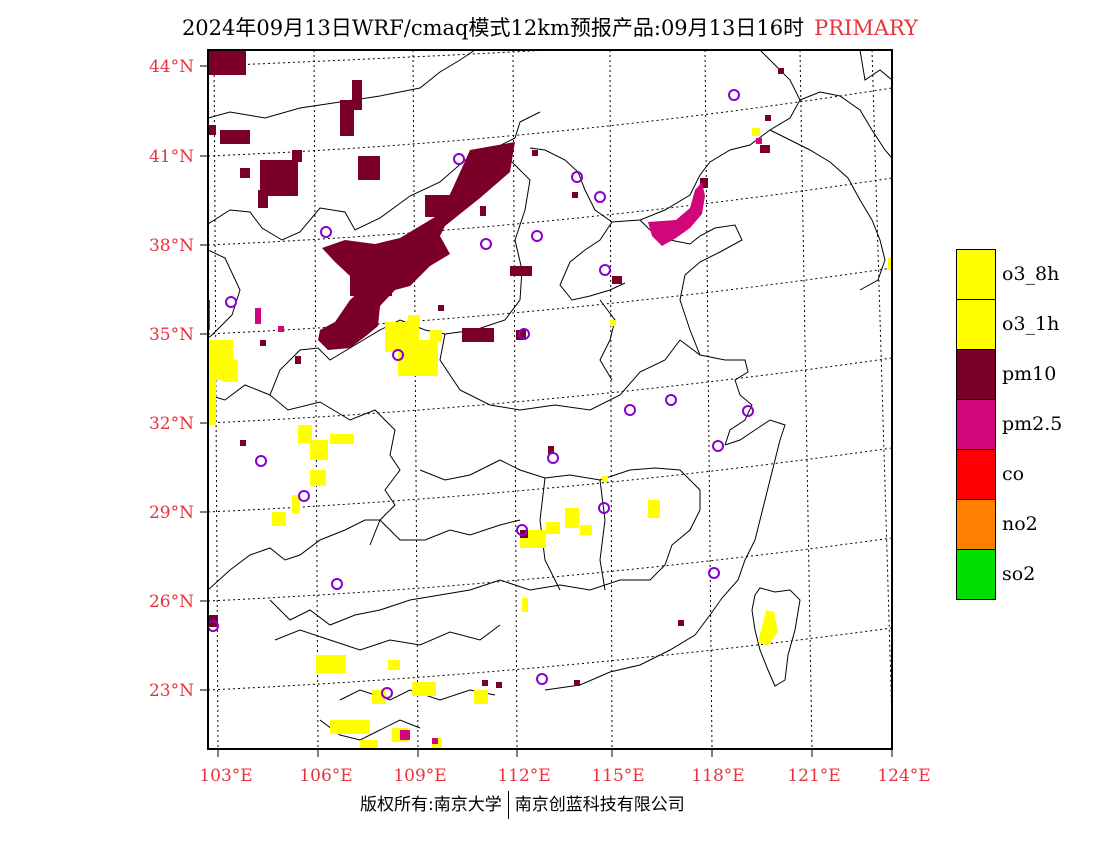 This screenshot has width=1100, height=850. What do you see at coordinates (866, 28) in the screenshot?
I see `title-tag: PRIMARY` at bounding box center [866, 28].